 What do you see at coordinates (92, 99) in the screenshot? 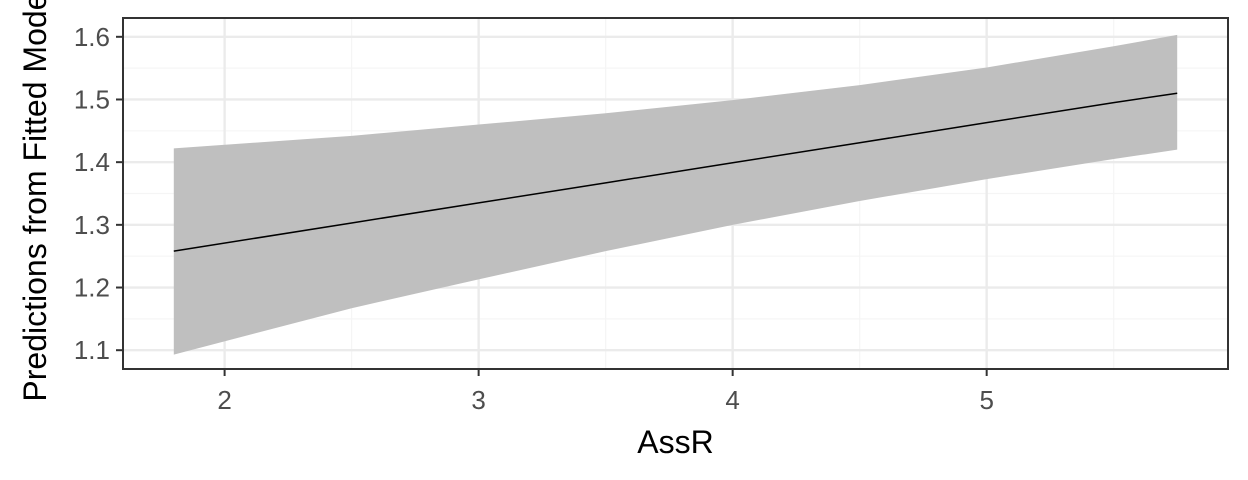
I see `y-tick-label: 1.5` at bounding box center [92, 99].